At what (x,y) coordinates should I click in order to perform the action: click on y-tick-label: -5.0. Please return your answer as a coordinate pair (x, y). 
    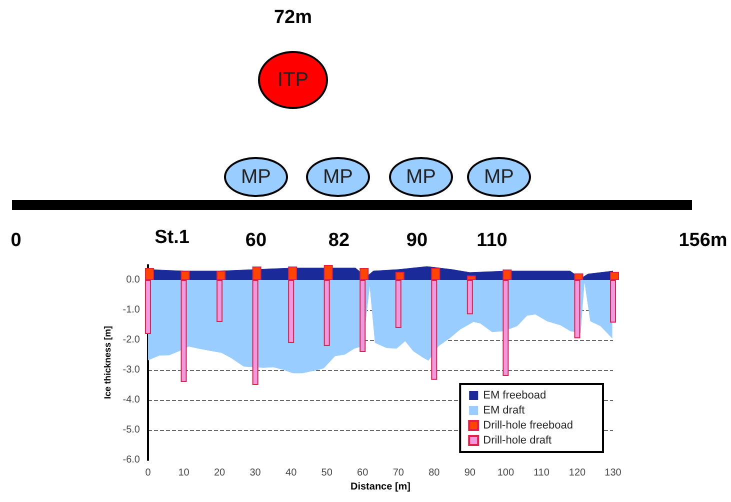
    Looking at the image, I should click on (131, 430).